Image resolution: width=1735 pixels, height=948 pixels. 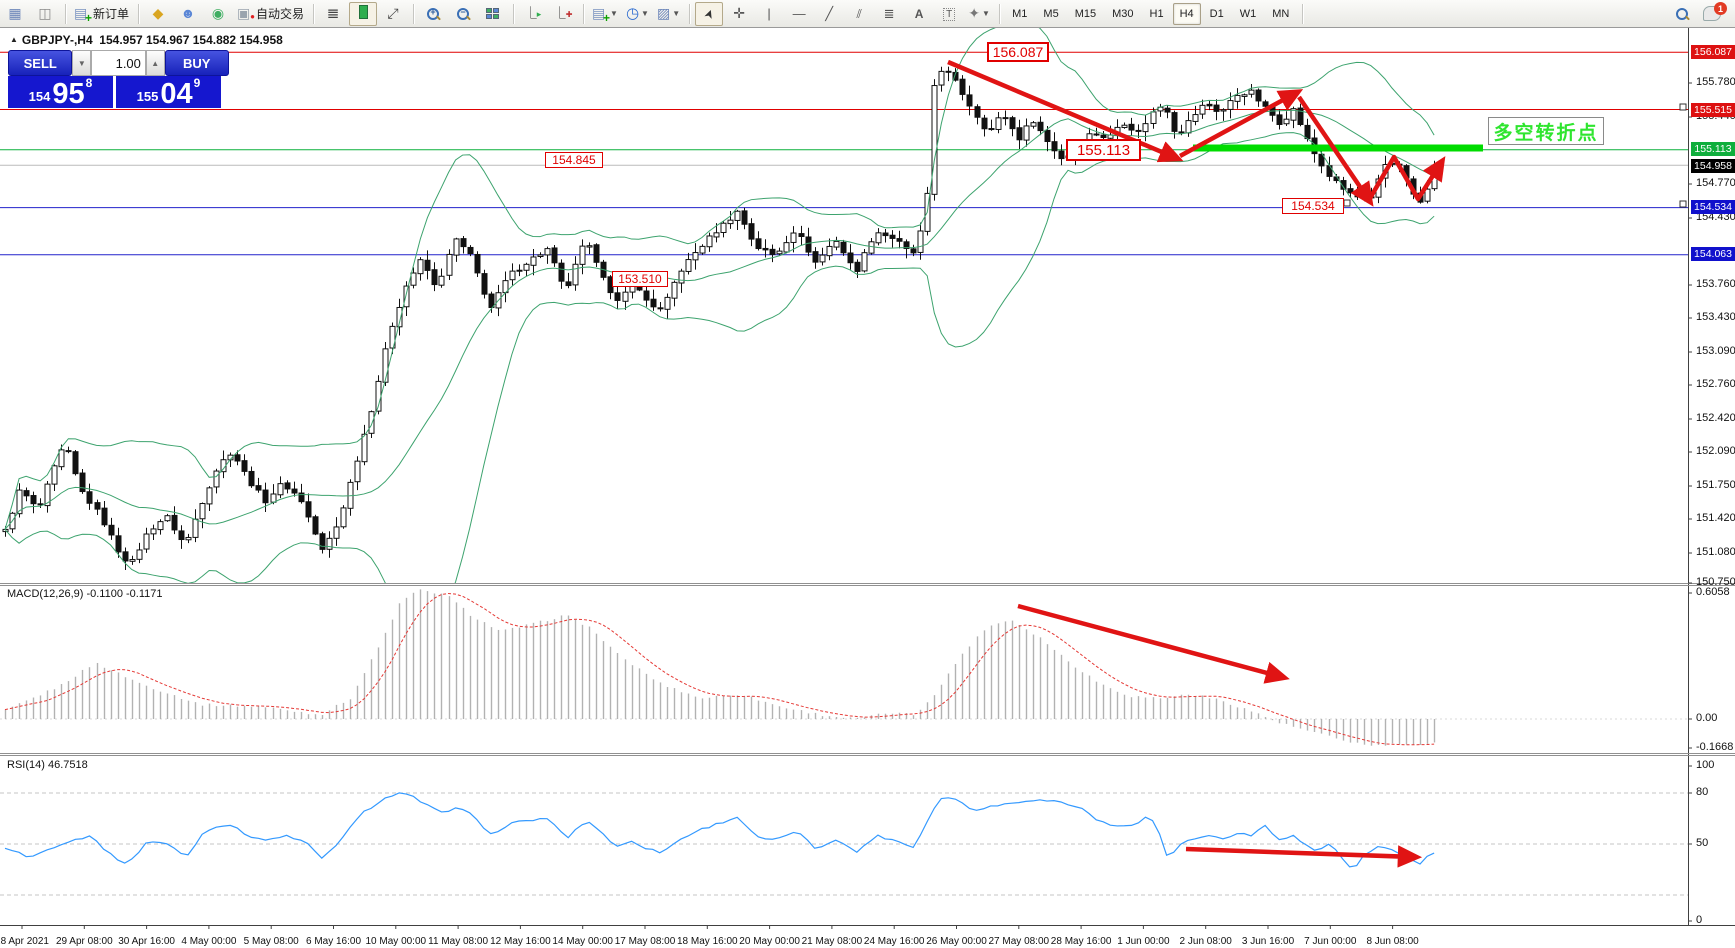 I want to click on timeframe-mn: MN, so click(x=1281, y=13).